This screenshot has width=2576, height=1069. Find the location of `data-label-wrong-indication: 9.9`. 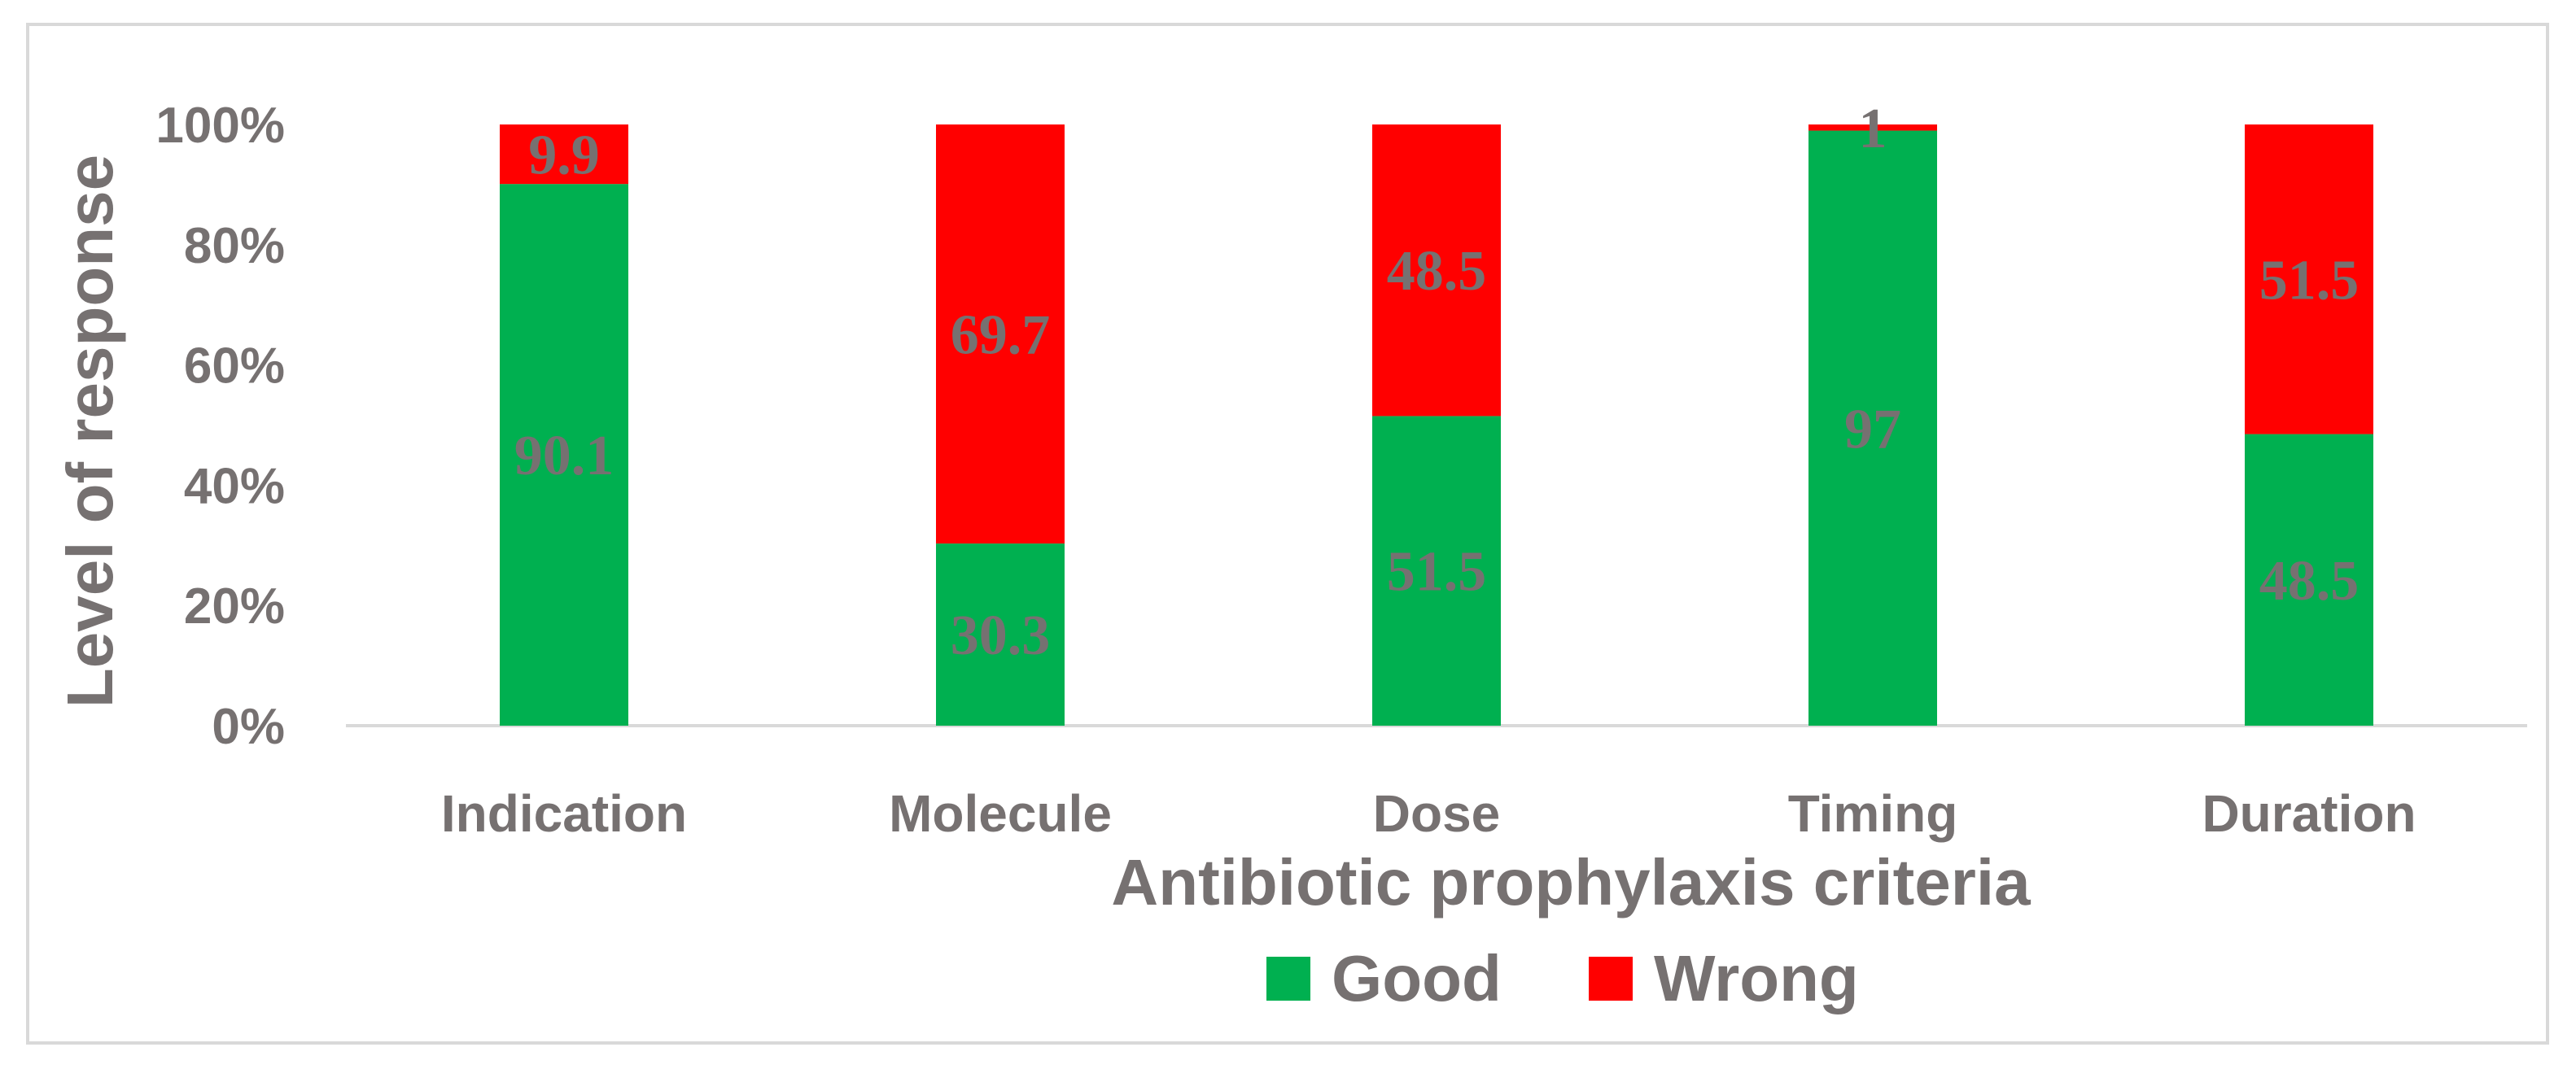

data-label-wrong-indication: 9.9 is located at coordinates (564, 155).